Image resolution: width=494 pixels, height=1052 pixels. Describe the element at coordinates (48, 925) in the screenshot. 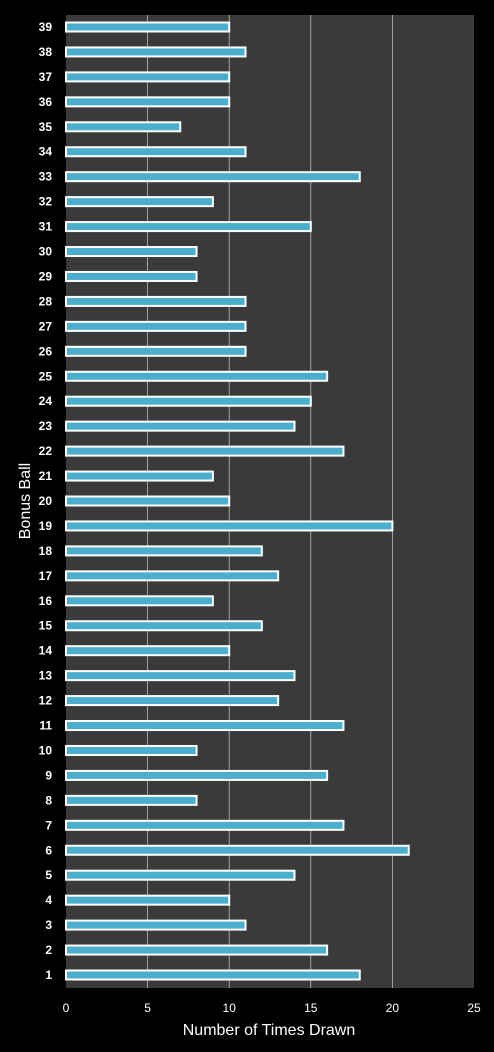

I see `y-tick-label: 3` at that location.